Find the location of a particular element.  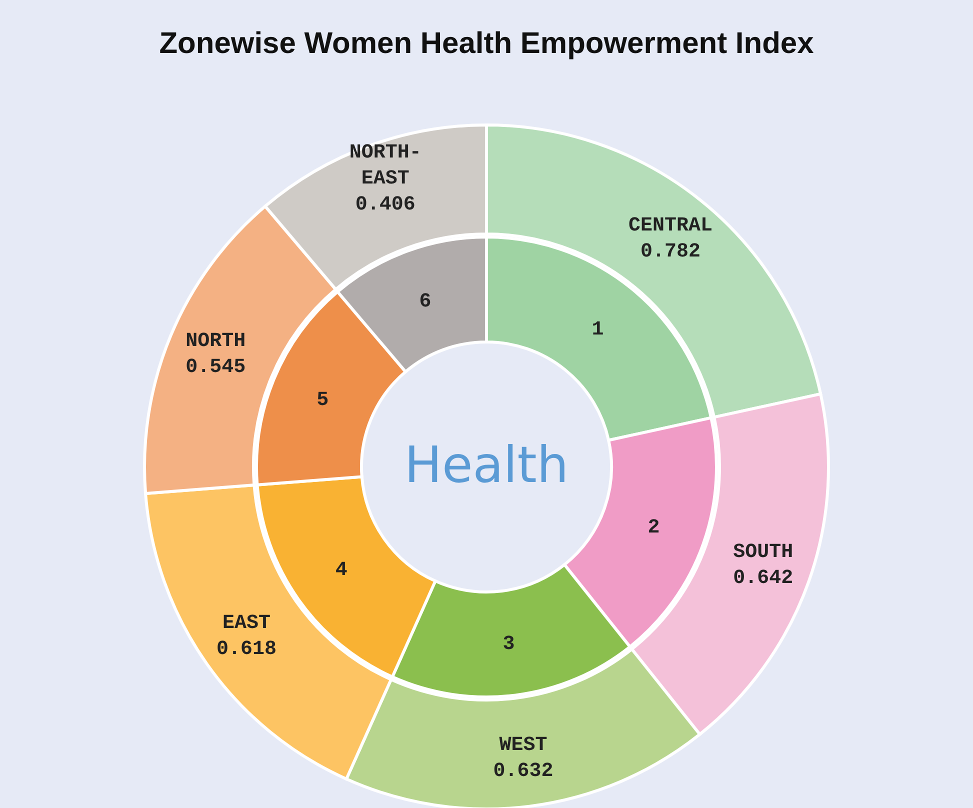

text: 4 is located at coordinates (341, 570).